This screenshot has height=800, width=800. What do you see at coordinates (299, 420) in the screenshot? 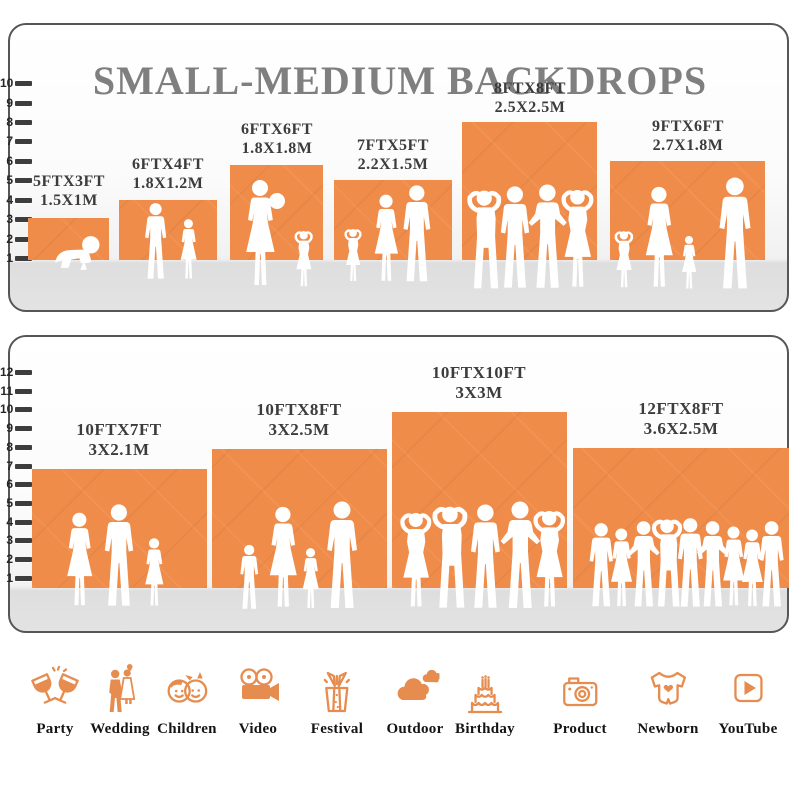
I see `backdrop-label: 10FTX8FT 3X2.5M` at bounding box center [299, 420].